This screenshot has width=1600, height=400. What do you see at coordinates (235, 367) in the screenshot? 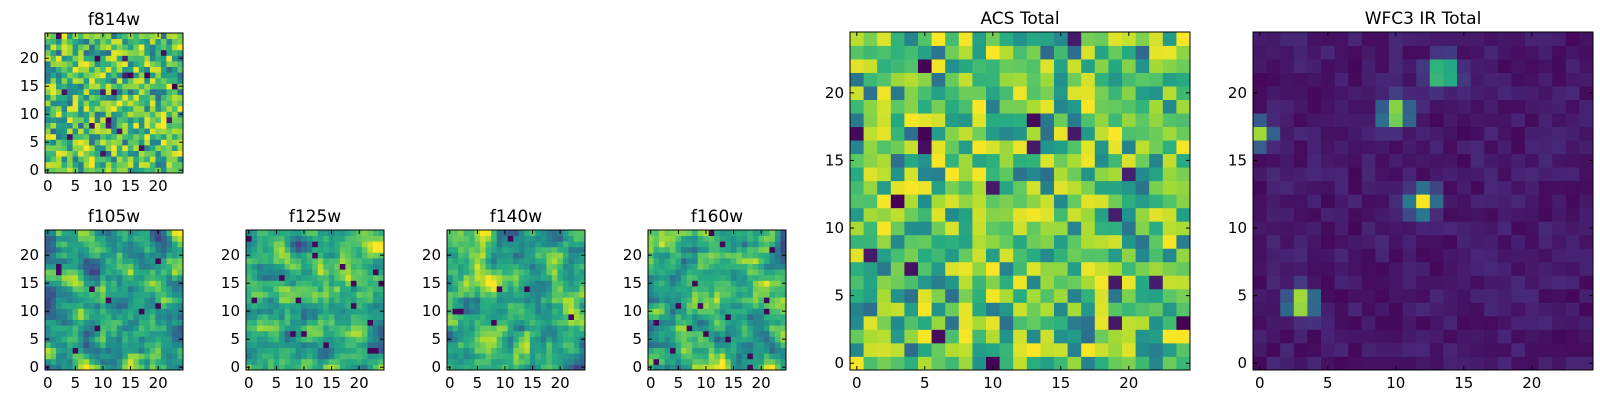
I see `y-tick-label: 0` at bounding box center [235, 367].